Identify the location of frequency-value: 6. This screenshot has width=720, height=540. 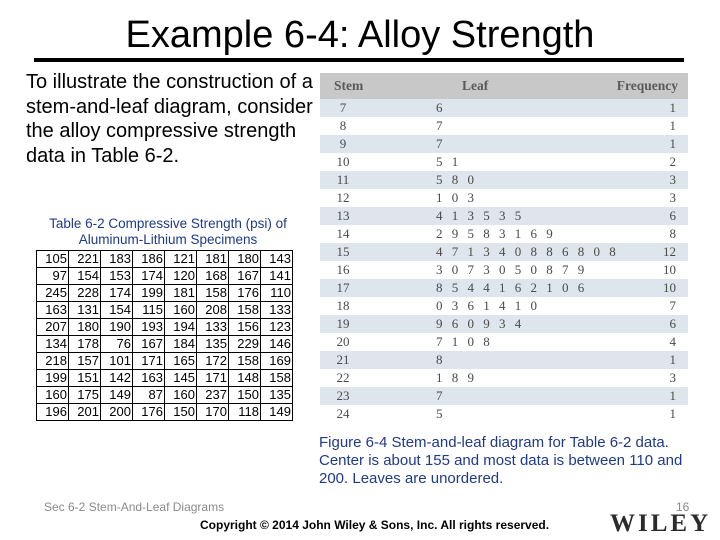
(673, 323).